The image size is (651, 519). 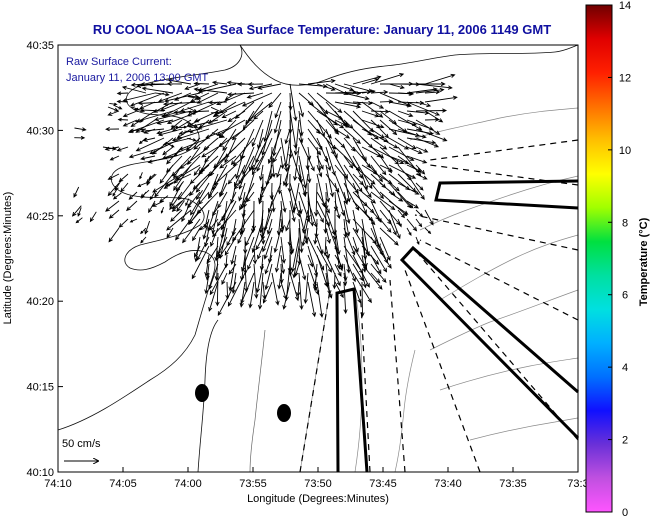 What do you see at coordinates (8, 258) in the screenshot?
I see `y-axis-label: Latitude (Degrees:Minutes)` at bounding box center [8, 258].